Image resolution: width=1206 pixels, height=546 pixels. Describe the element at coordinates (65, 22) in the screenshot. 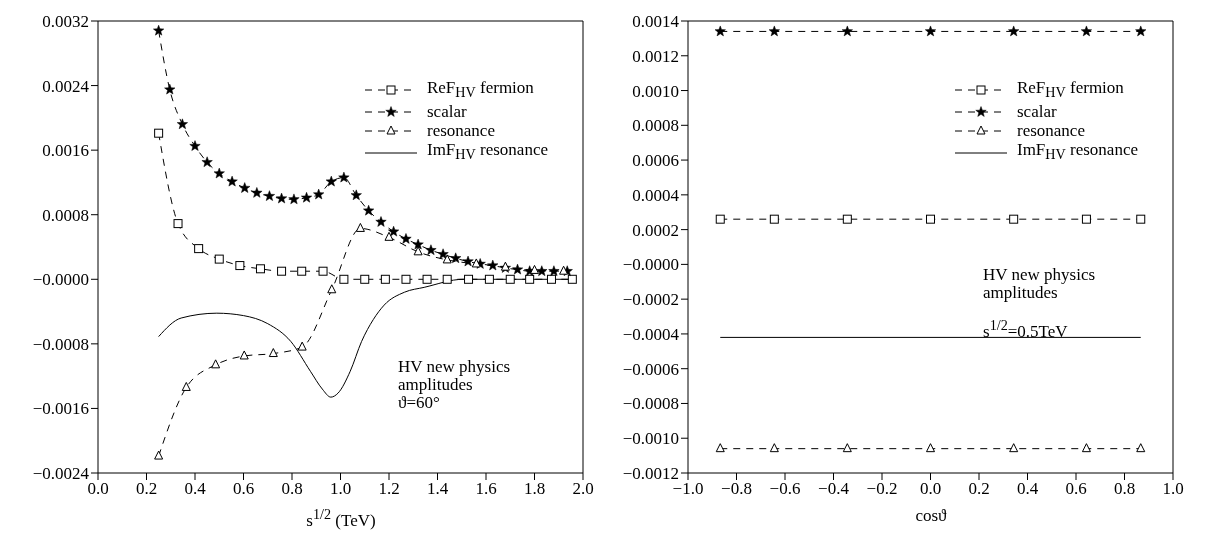

I see `y-tick-label: 0.0032` at that location.